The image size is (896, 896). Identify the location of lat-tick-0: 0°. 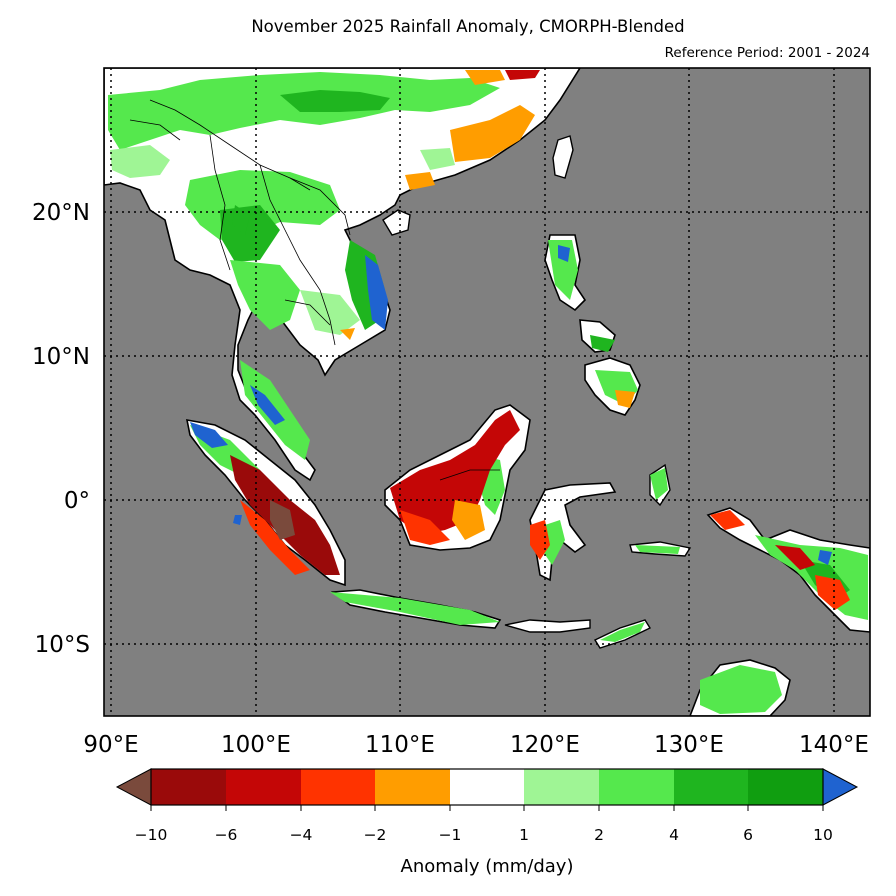
(77, 501).